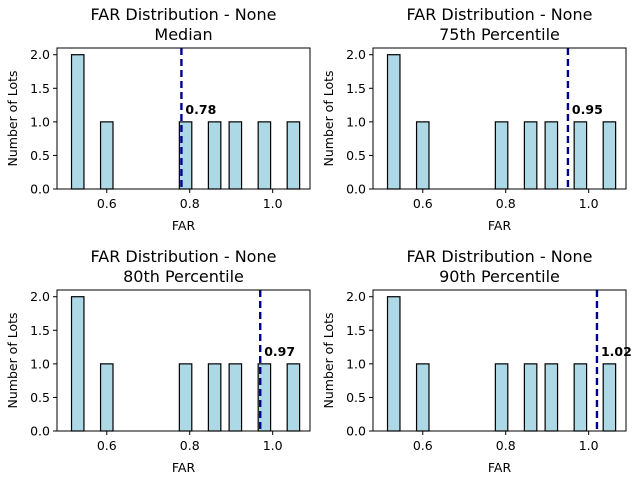  I want to click on chart-title: FAR Distribution - None 90th Percentile, so click(500, 266).